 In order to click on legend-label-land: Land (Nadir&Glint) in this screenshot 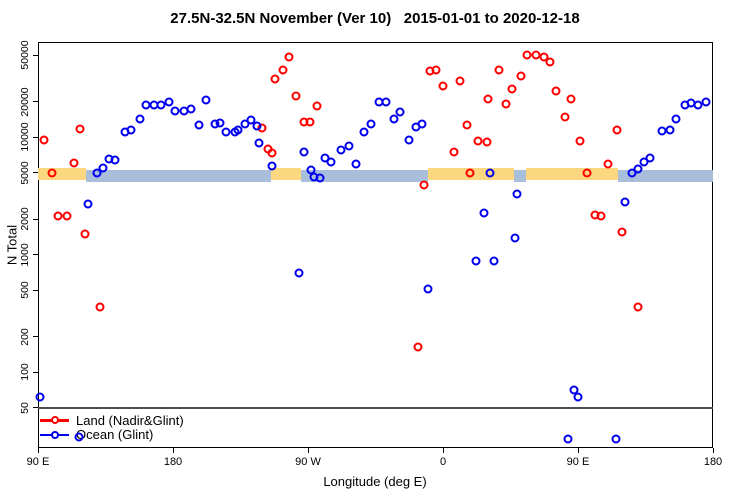, I will do `click(130, 420)`.